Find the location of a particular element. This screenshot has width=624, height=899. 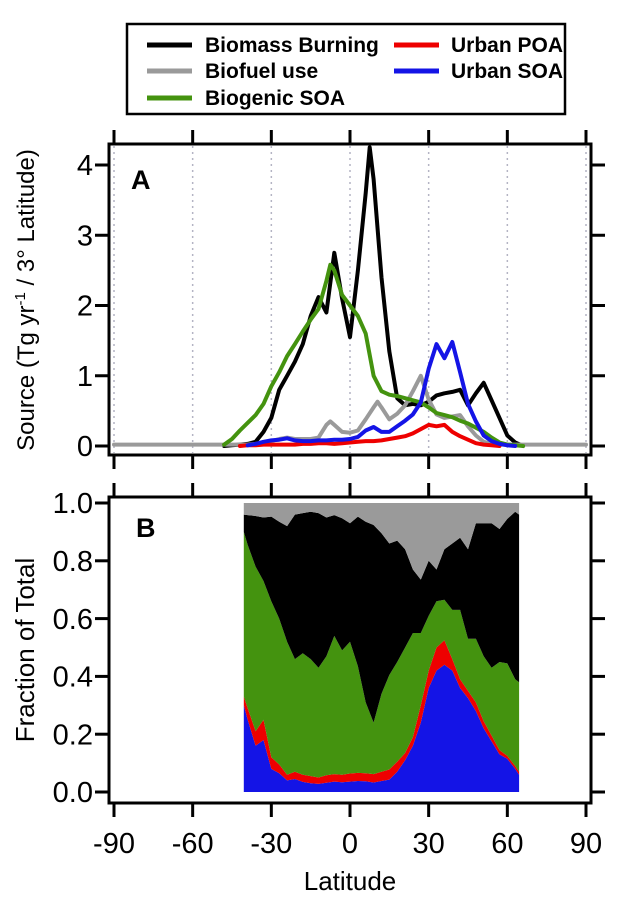

panel-a-y-tick-label-0: 0 is located at coordinates (85, 447).